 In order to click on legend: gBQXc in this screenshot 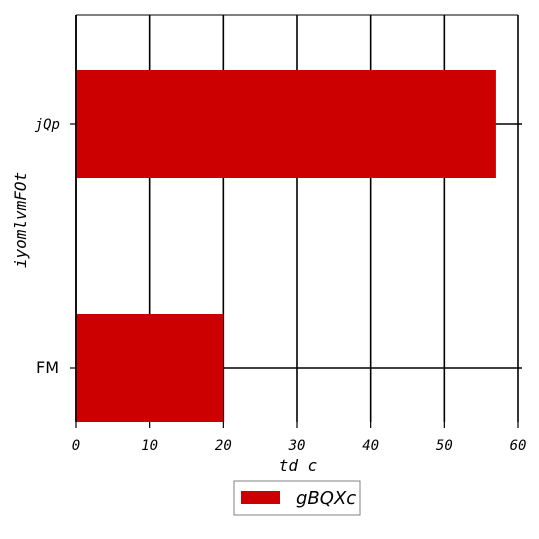, I will do `click(297, 498)`.